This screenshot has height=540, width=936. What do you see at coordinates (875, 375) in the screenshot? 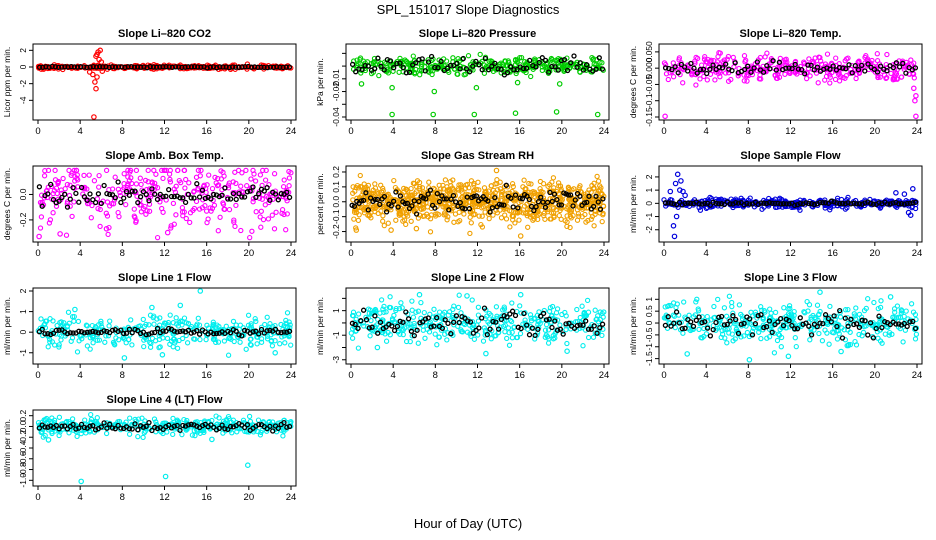
I see `x-tick-label: 20` at bounding box center [875, 375].